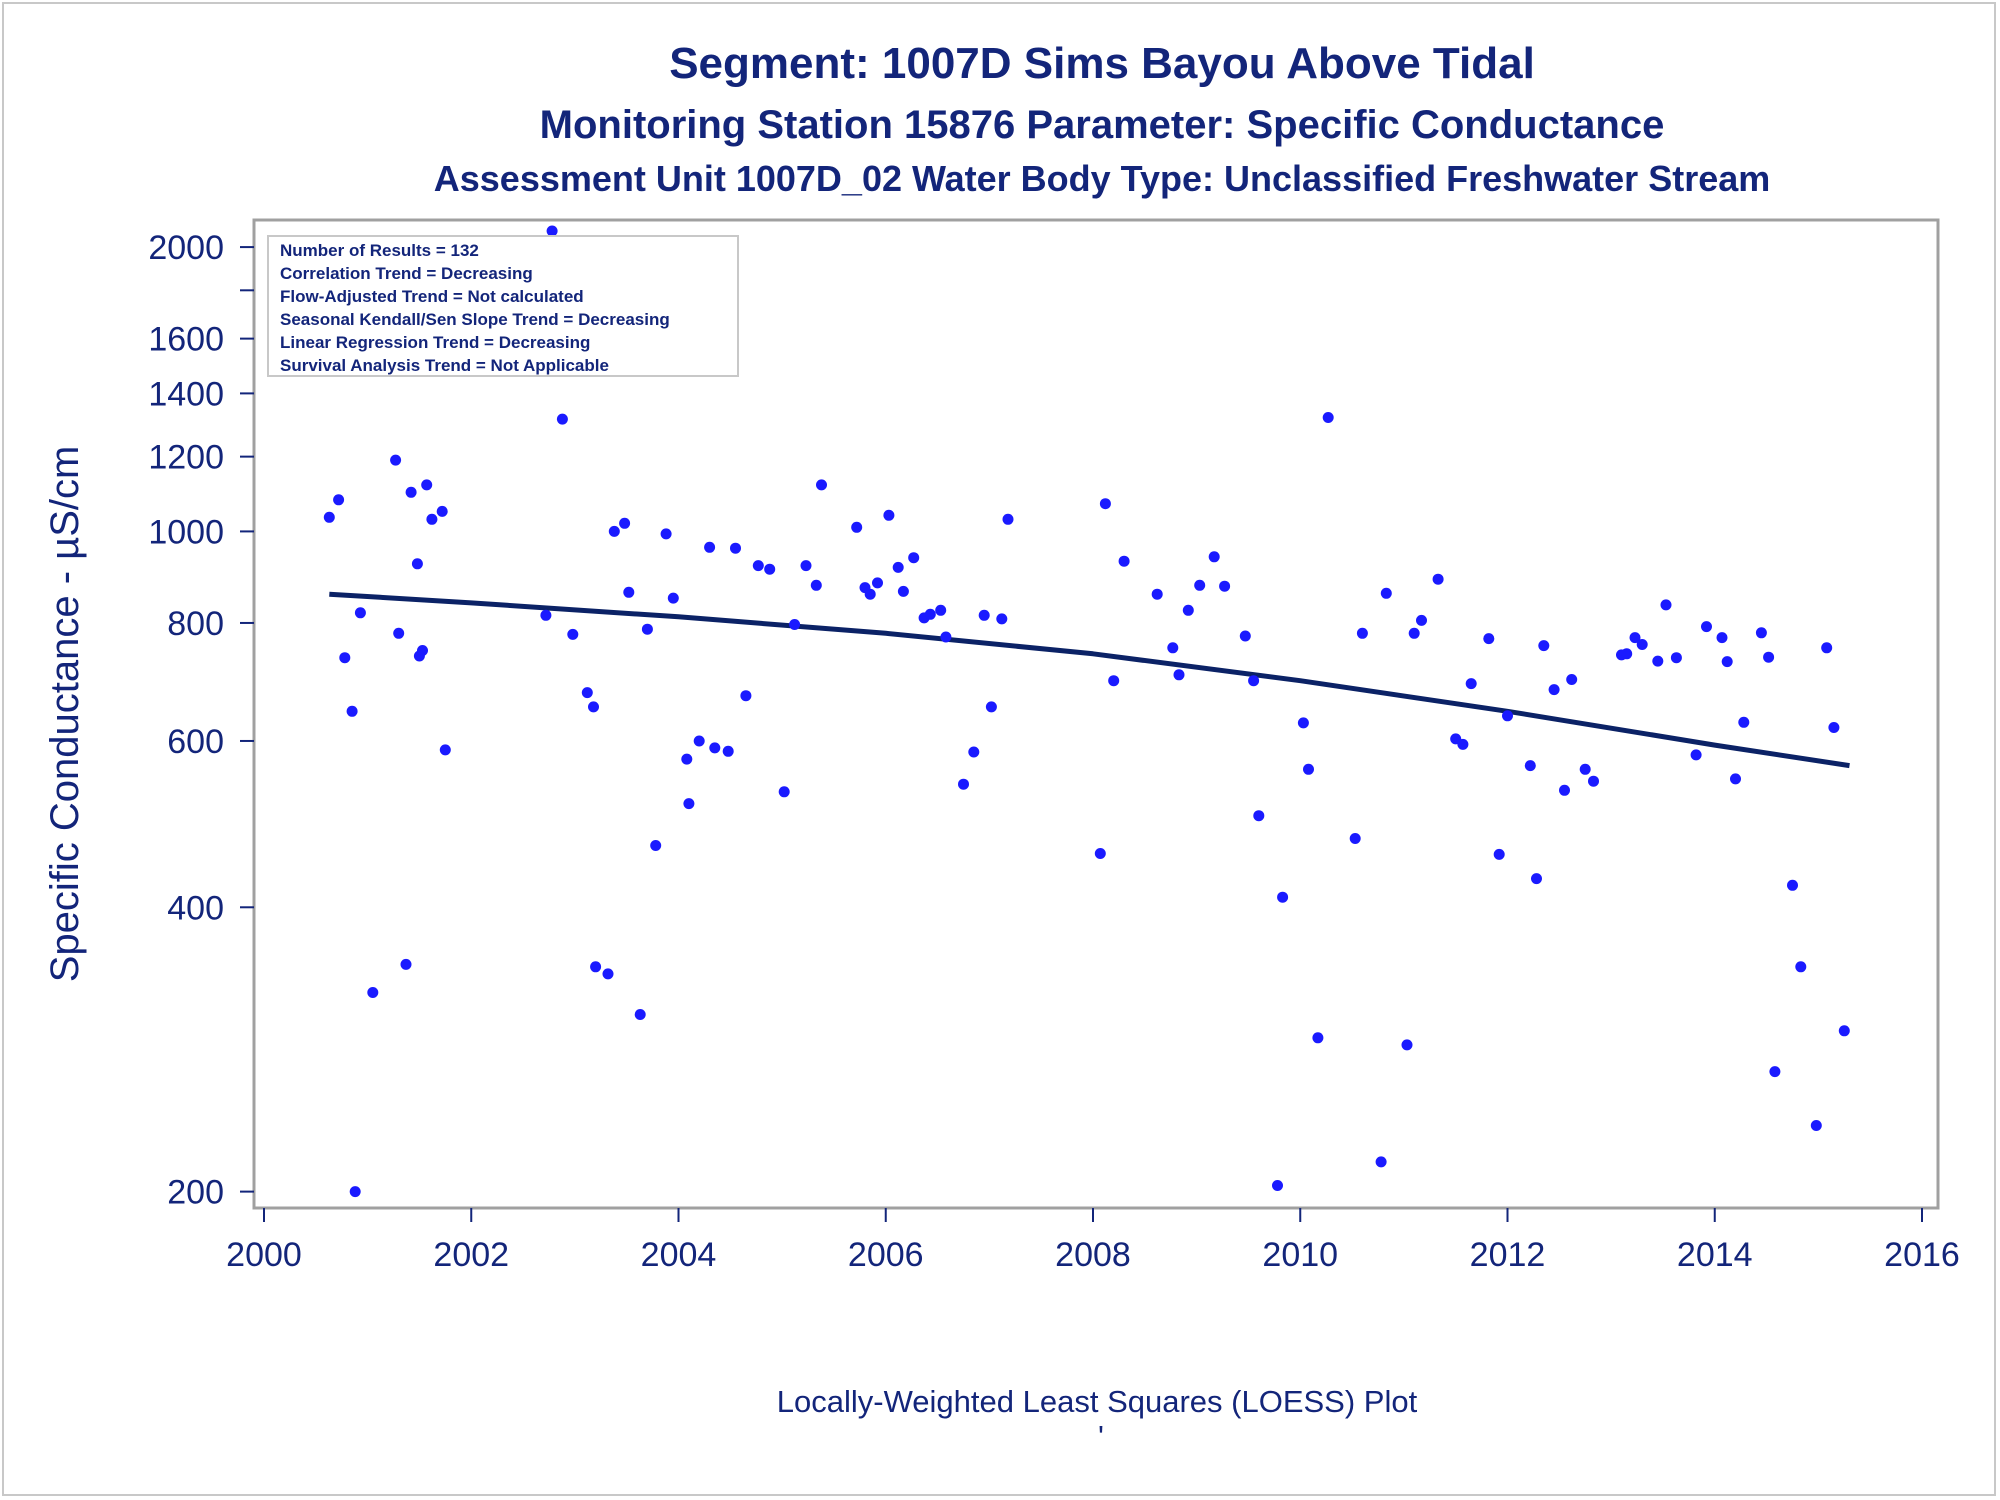 The width and height of the screenshot is (2000, 1500). What do you see at coordinates (444, 365) in the screenshot?
I see `info-line-survival: Survival Analysis Trend = Not Applicable` at bounding box center [444, 365].